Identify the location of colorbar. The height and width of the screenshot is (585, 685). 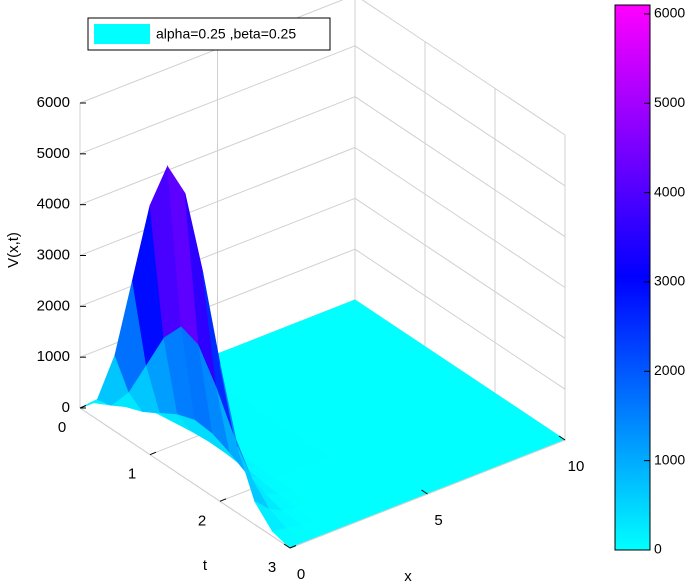
(632, 277).